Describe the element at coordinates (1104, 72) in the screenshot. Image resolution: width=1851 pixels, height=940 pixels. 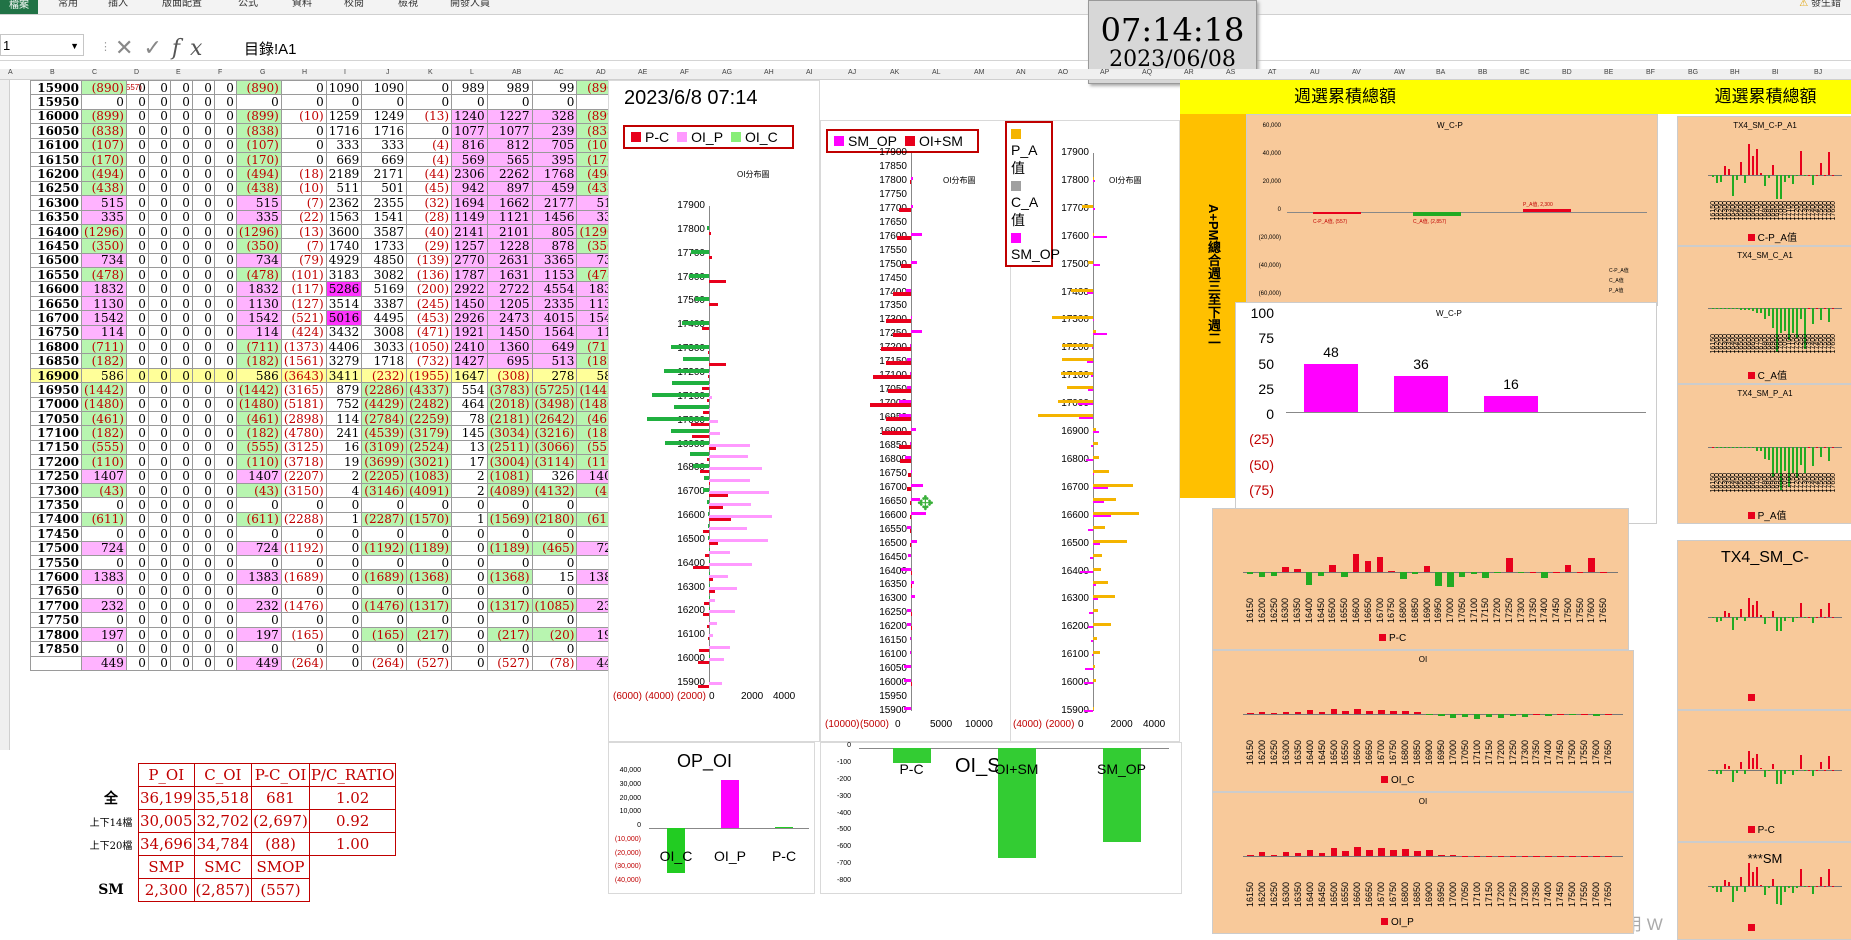
I see `column-header: AP` at that location.